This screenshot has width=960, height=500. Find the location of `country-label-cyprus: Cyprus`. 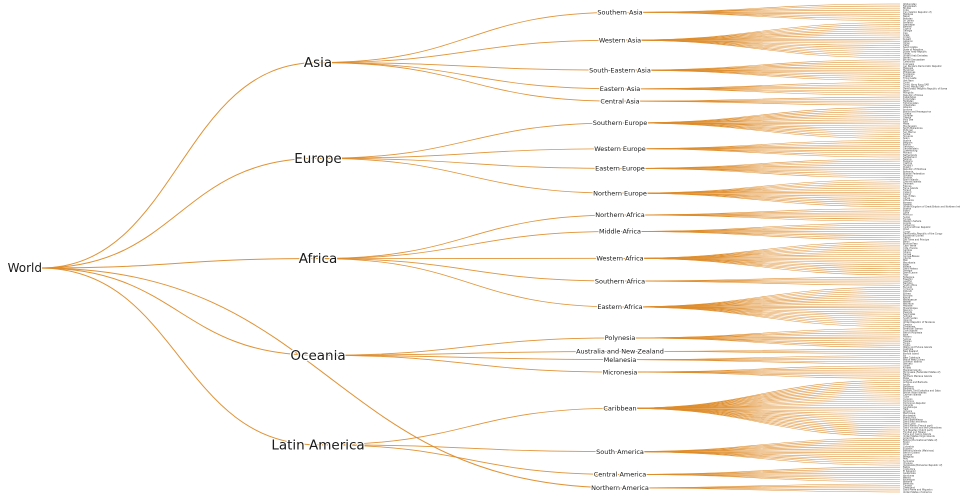

country-label-cyprus: Cyprus is located at coordinates (907, 29).